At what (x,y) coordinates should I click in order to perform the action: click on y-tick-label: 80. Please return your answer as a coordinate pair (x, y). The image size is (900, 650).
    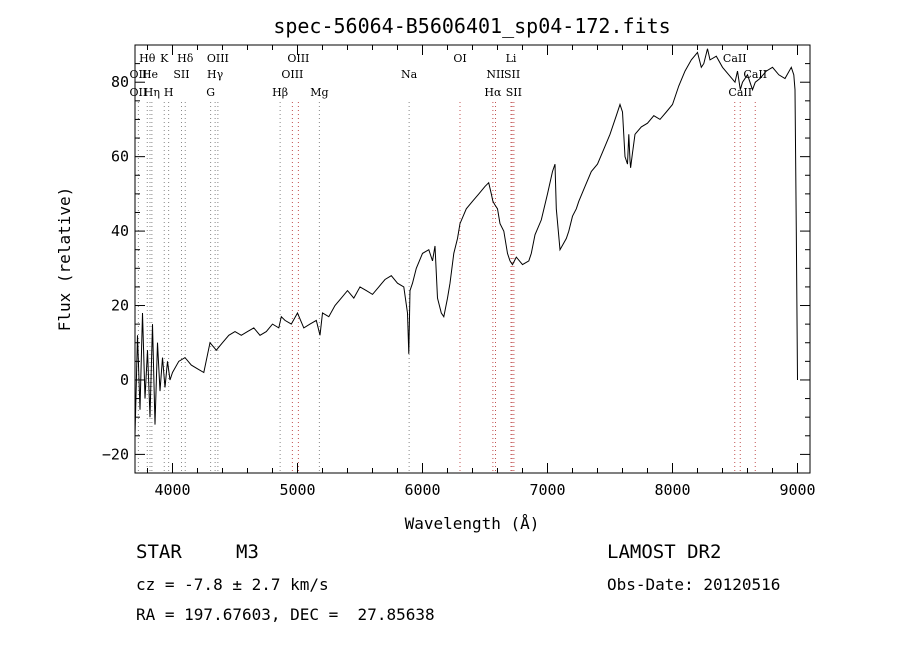
    Looking at the image, I should click on (120, 82).